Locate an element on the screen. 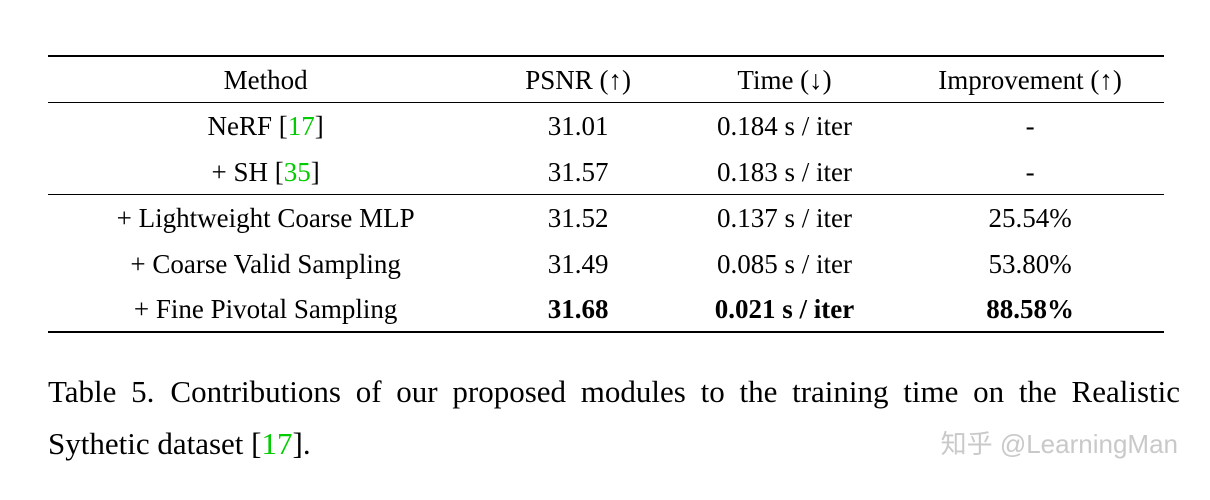 This screenshot has height=500, width=1210. column-header-method: Method is located at coordinates (265, 80).